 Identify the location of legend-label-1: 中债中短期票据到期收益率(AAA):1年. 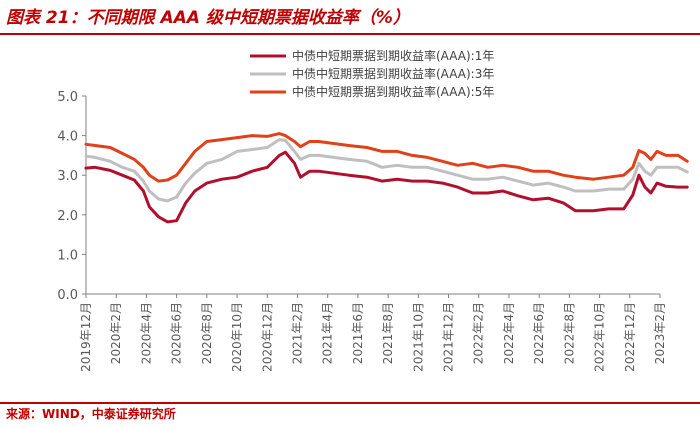
(393, 55).